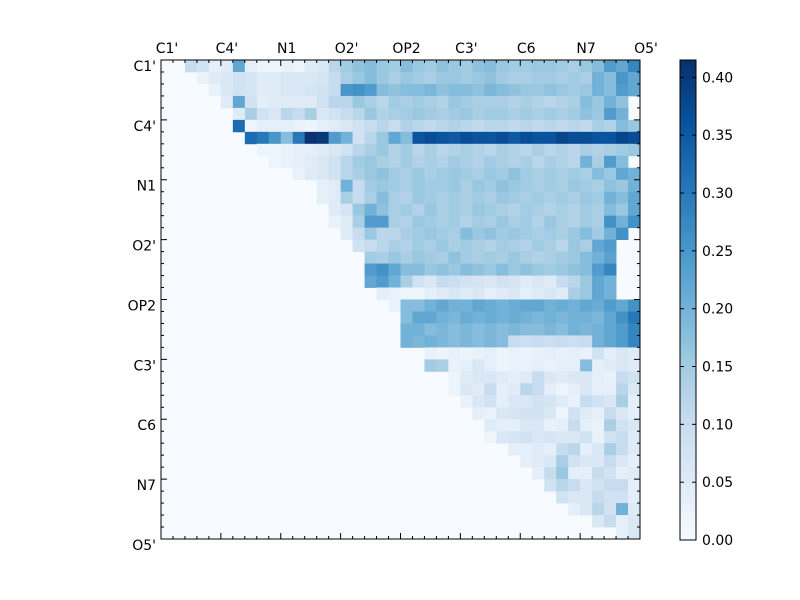 The width and height of the screenshot is (800, 600). What do you see at coordinates (144, 546) in the screenshot?
I see `y-tick-label: O5'` at bounding box center [144, 546].